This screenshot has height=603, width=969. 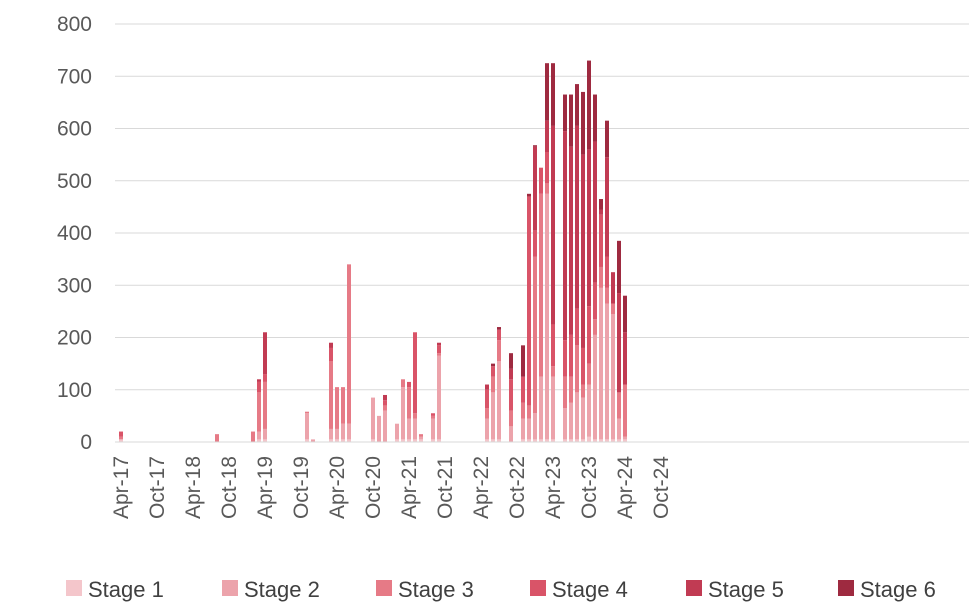 What do you see at coordinates (74, 24) in the screenshot?
I see `y-tick-label: 800` at bounding box center [74, 24].